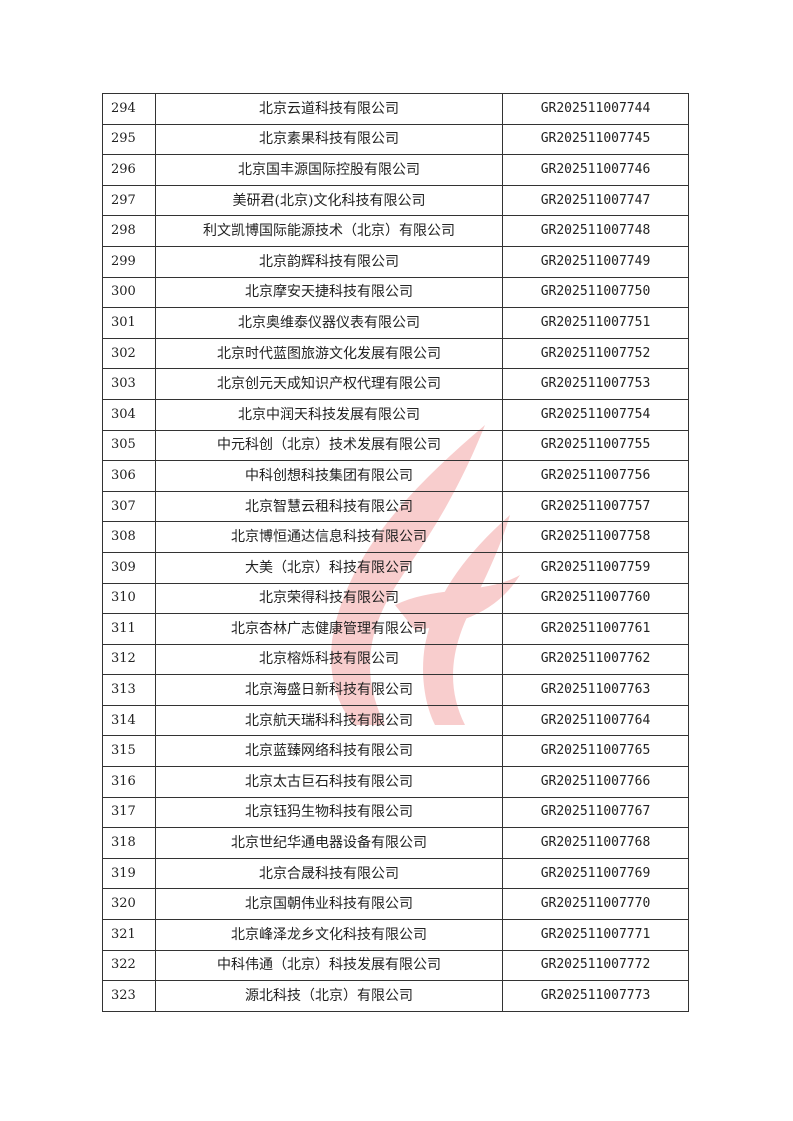  What do you see at coordinates (329, 109) in the screenshot?
I see `company-name: 北京云道科技有限公司` at bounding box center [329, 109].